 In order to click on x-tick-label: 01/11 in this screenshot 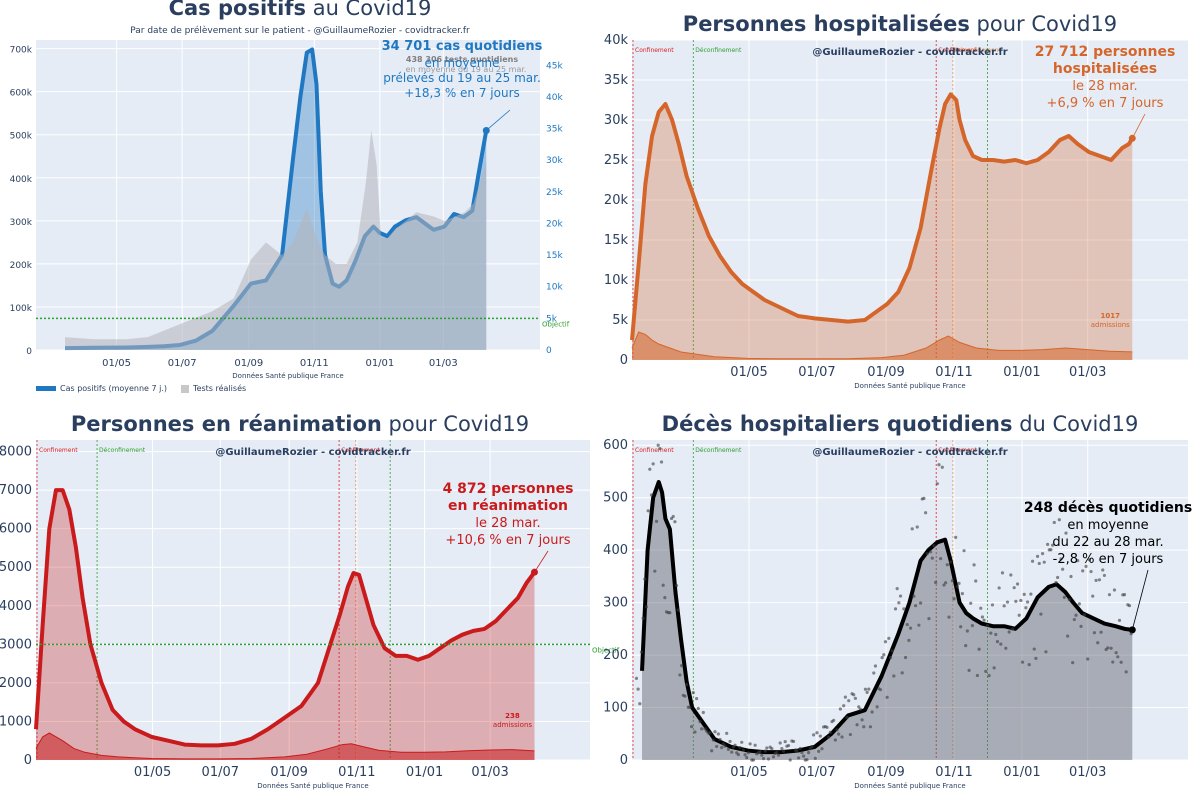, I will do `click(356, 772)`.